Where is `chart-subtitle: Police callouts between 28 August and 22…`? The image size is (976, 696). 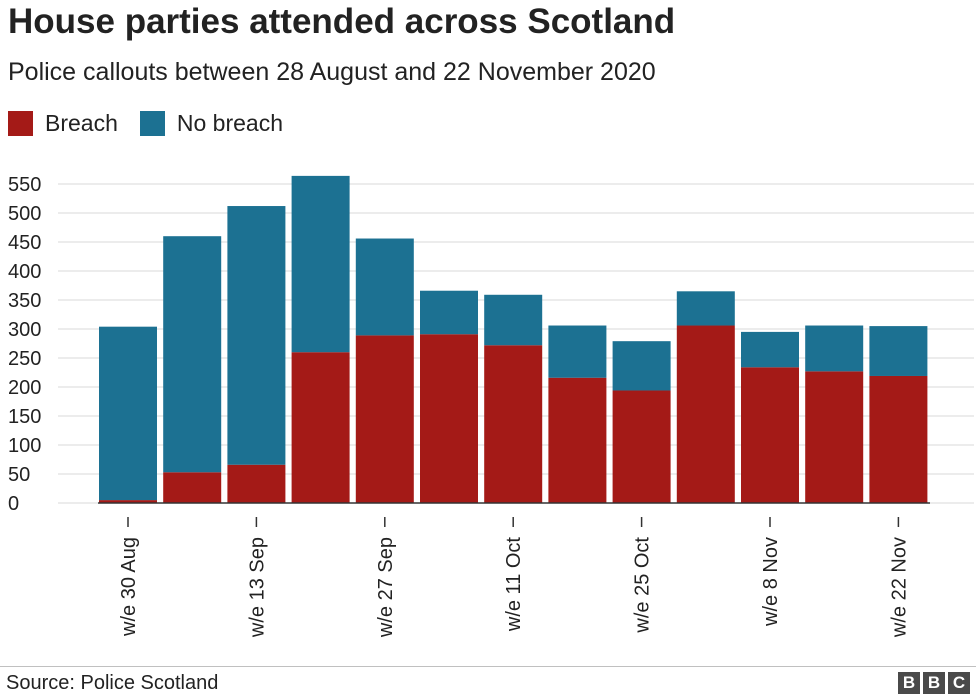 chart-subtitle: Police callouts between 28 August and 22… is located at coordinates (332, 72).